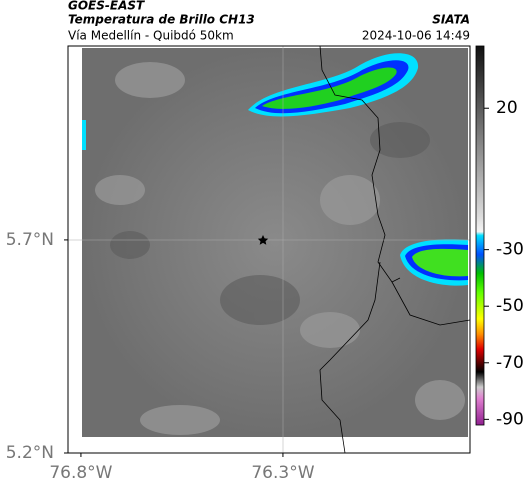  I want to click on colorbar-tick-label: -90, so click(510, 419).